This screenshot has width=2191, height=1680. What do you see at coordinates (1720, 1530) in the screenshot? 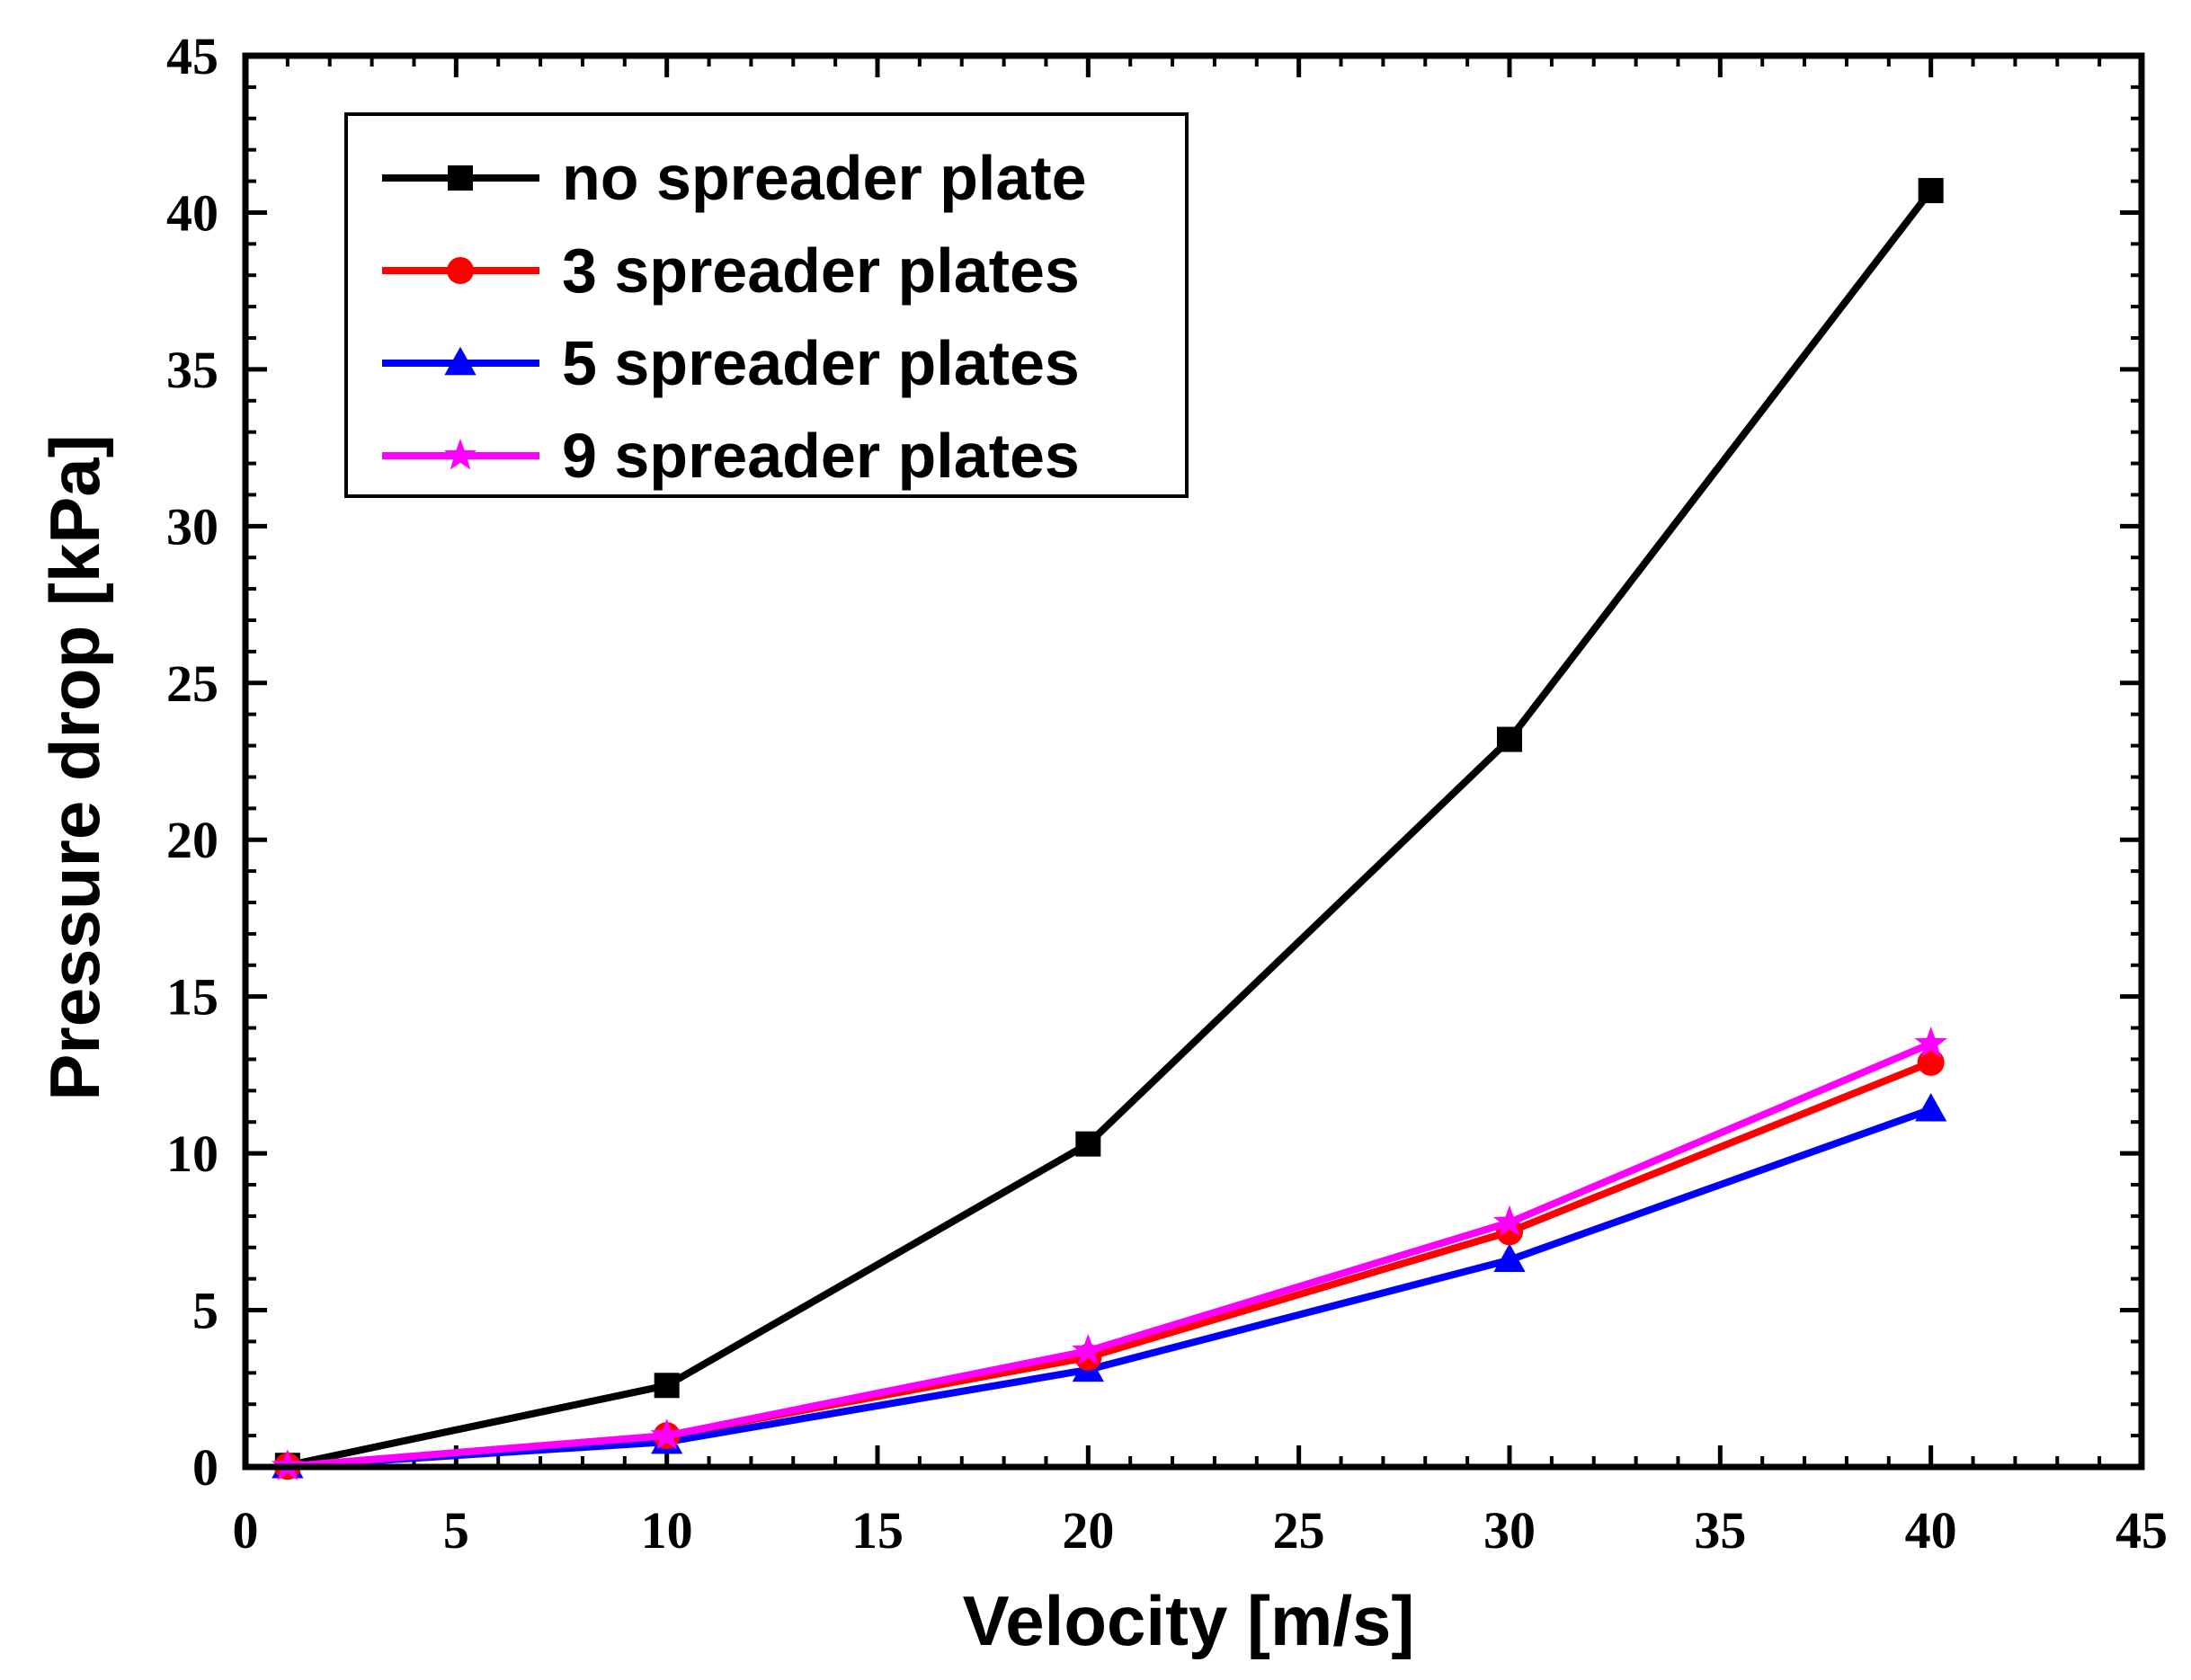
I see `x-tick-label: 35` at bounding box center [1720, 1530].